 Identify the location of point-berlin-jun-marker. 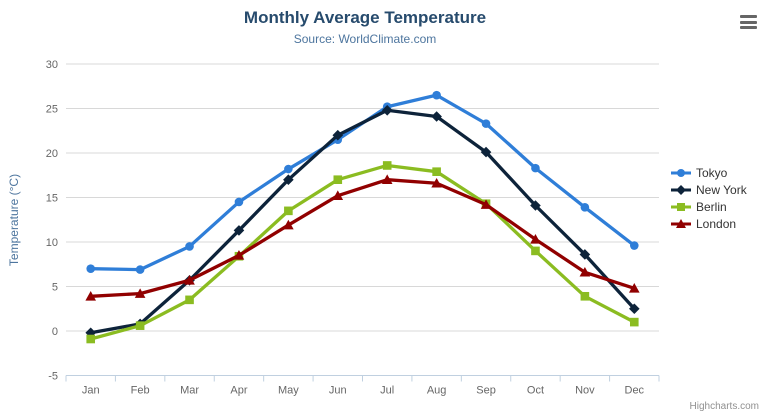
(338, 179).